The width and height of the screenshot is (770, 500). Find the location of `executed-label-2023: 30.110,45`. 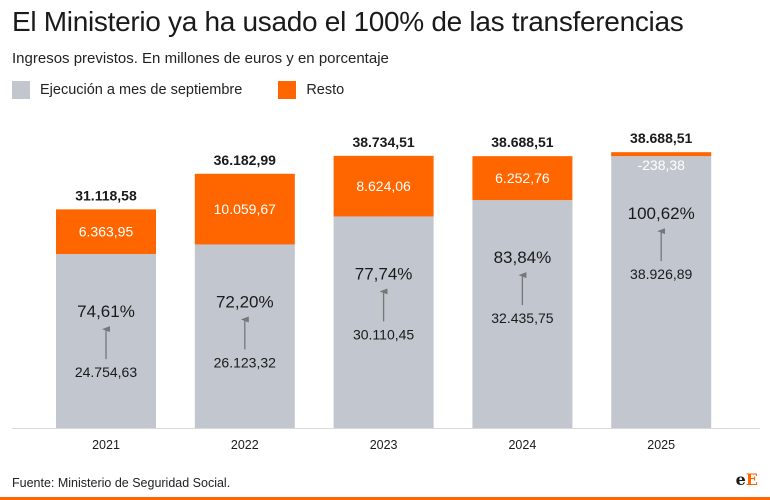

executed-label-2023: 30.110,45 is located at coordinates (383, 334).